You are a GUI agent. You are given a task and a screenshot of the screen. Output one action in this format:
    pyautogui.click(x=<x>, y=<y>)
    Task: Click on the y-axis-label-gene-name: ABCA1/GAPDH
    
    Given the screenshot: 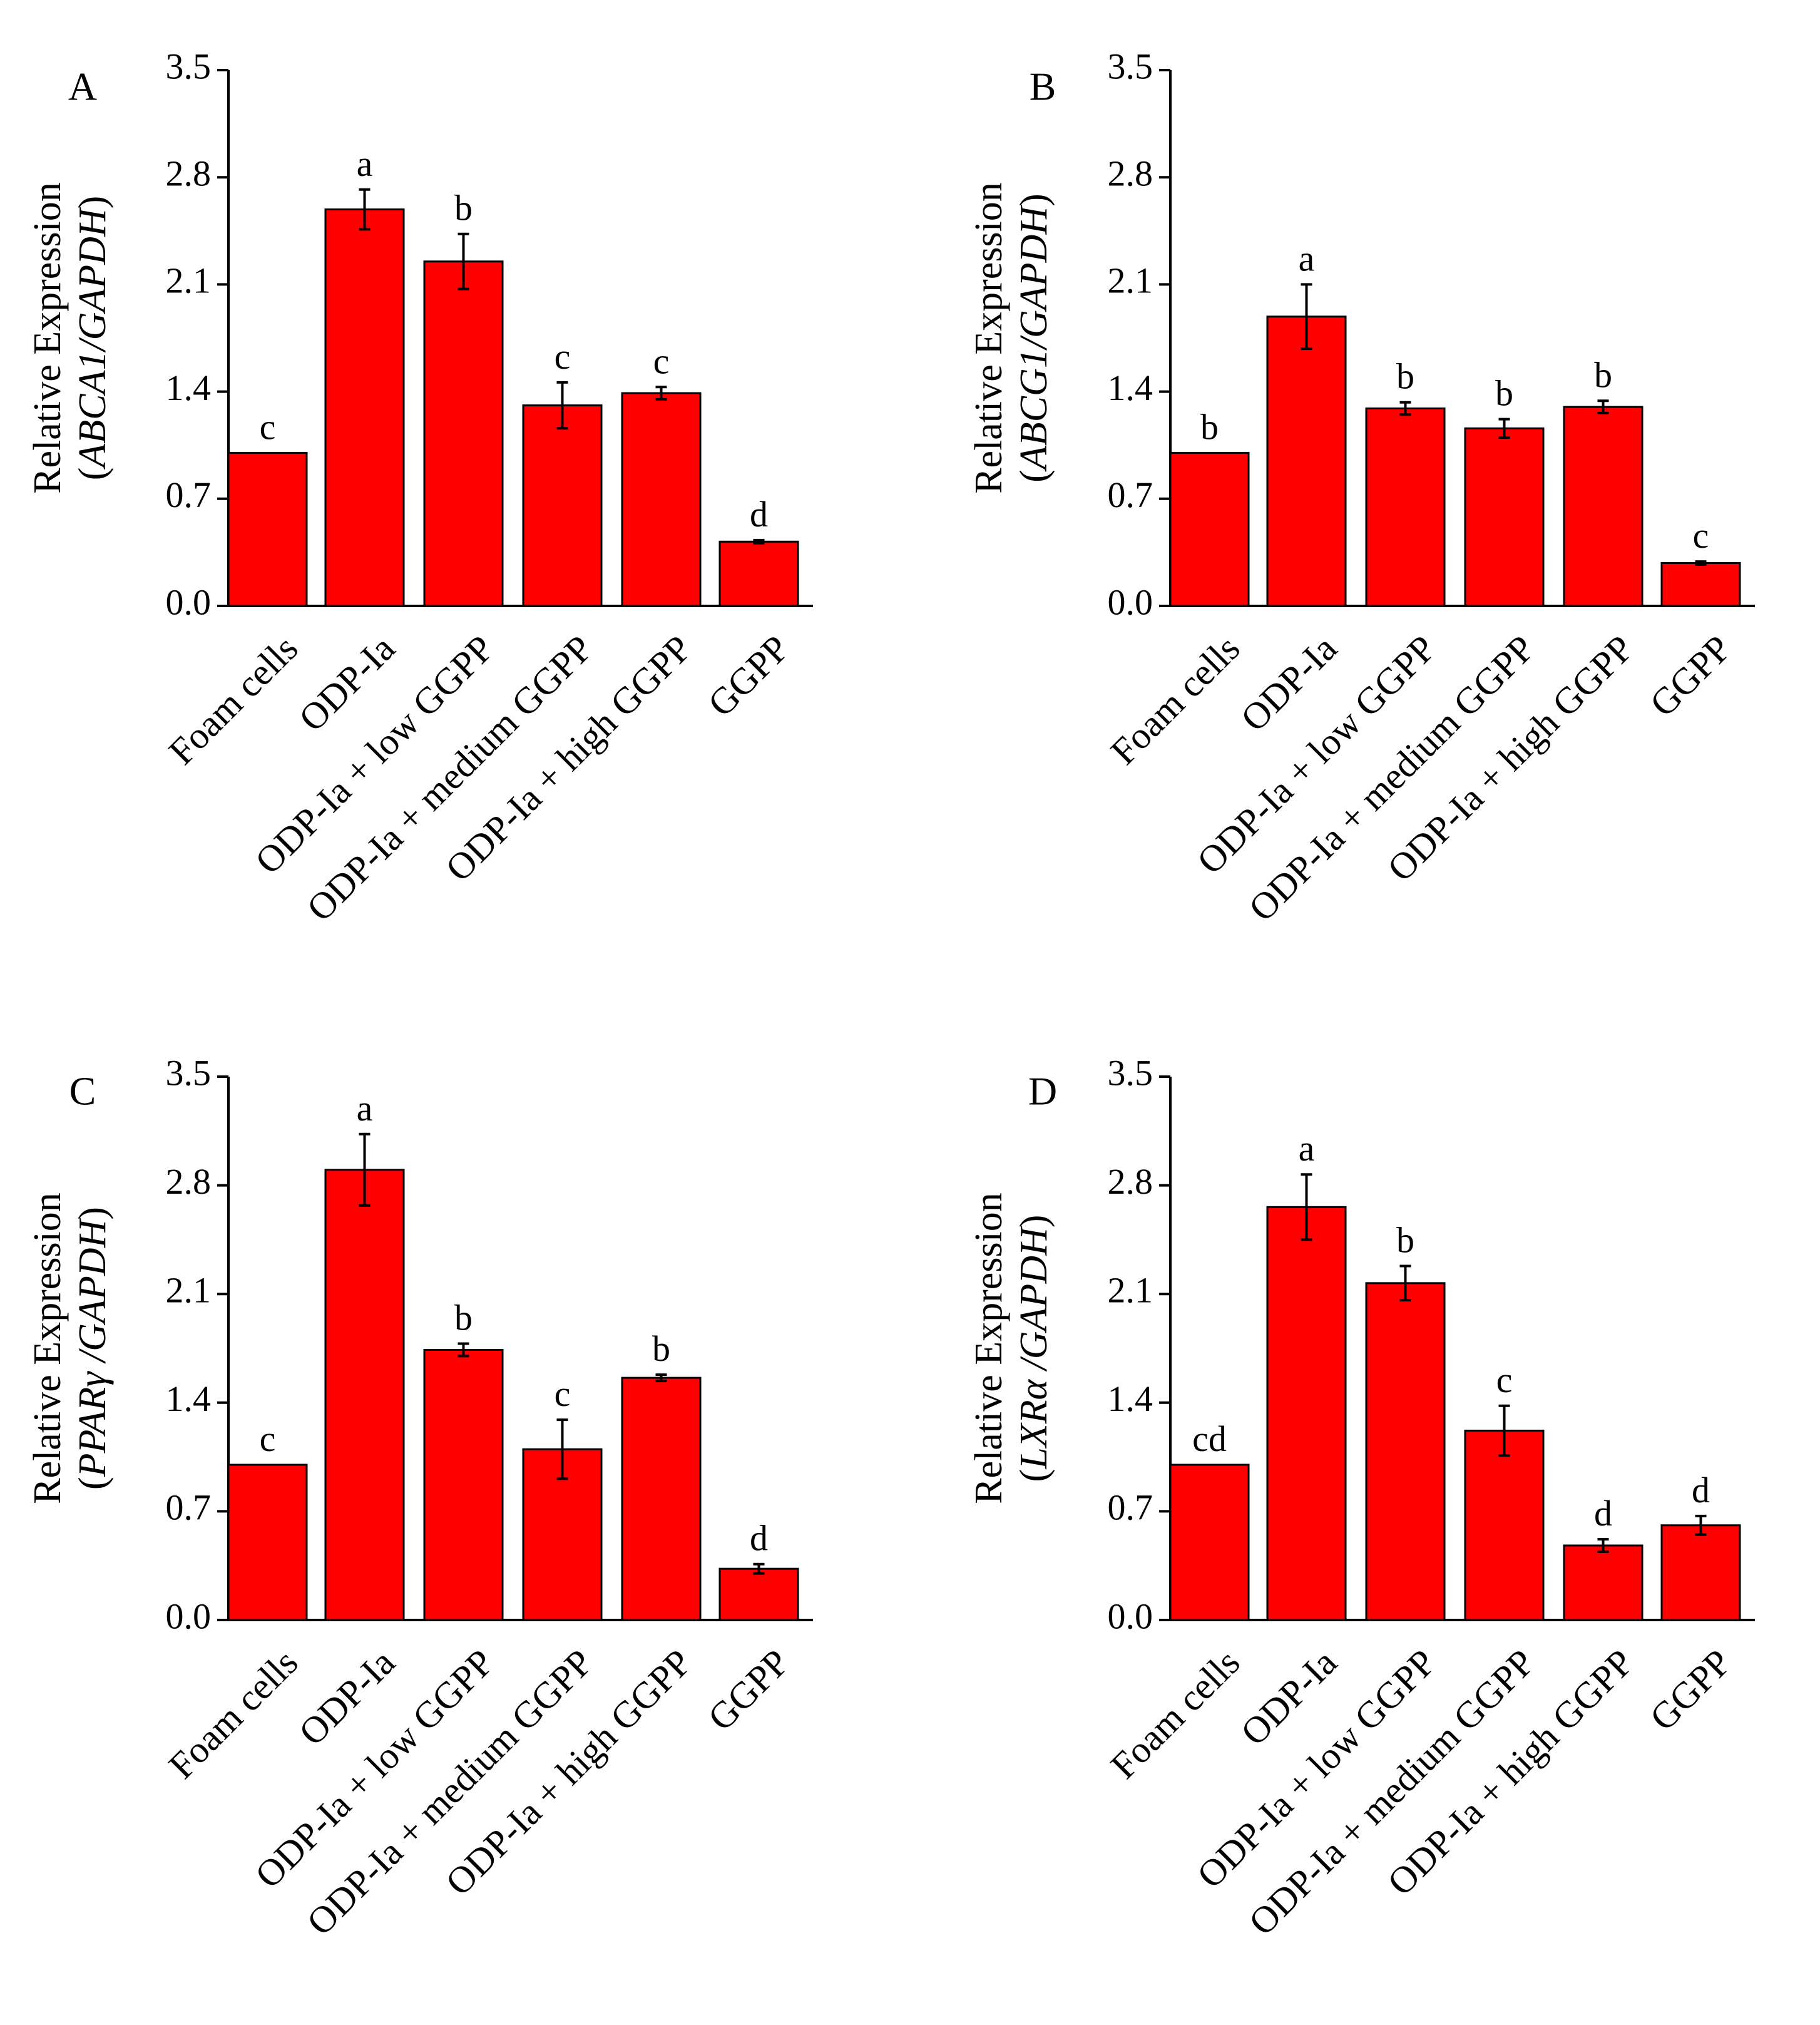 What is the action you would take?
    pyautogui.click(x=92, y=338)
    